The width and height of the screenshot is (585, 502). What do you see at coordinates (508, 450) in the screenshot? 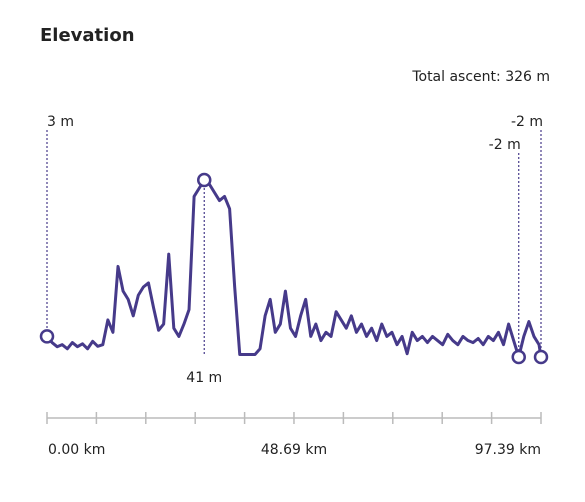
I see `x-tick-label: 97.39 km` at bounding box center [508, 450].